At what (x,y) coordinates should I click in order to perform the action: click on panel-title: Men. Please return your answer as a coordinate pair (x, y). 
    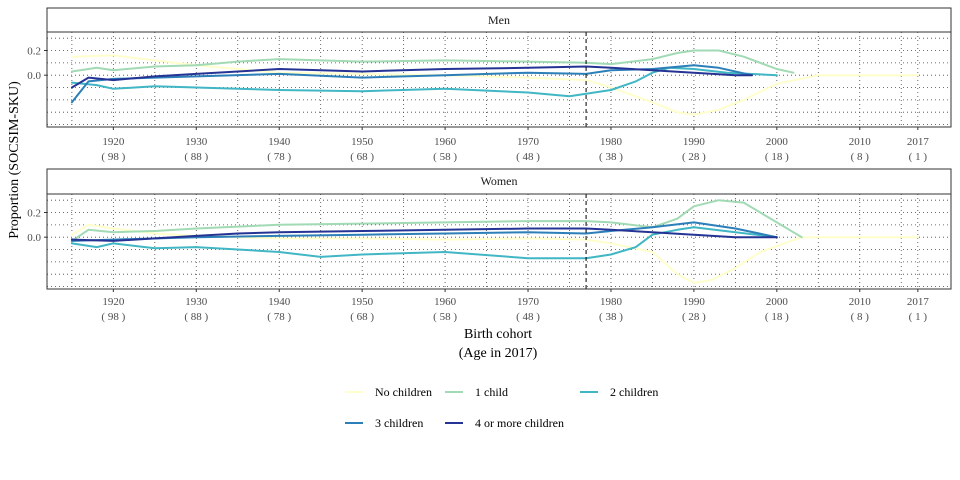
    Looking at the image, I should click on (499, 20).